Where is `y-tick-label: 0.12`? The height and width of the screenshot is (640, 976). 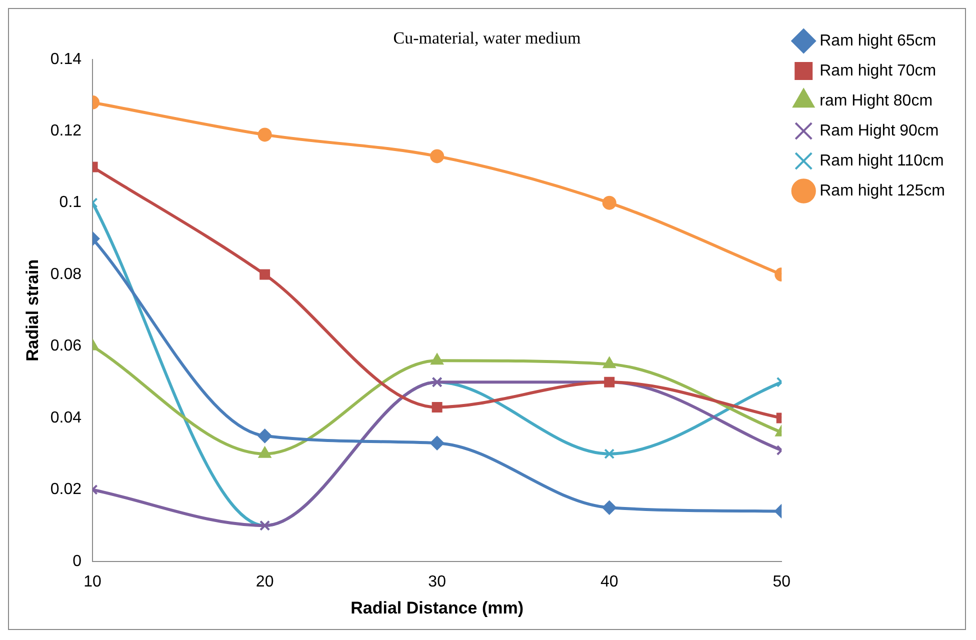 y-tick-label: 0.12 is located at coordinates (66, 131).